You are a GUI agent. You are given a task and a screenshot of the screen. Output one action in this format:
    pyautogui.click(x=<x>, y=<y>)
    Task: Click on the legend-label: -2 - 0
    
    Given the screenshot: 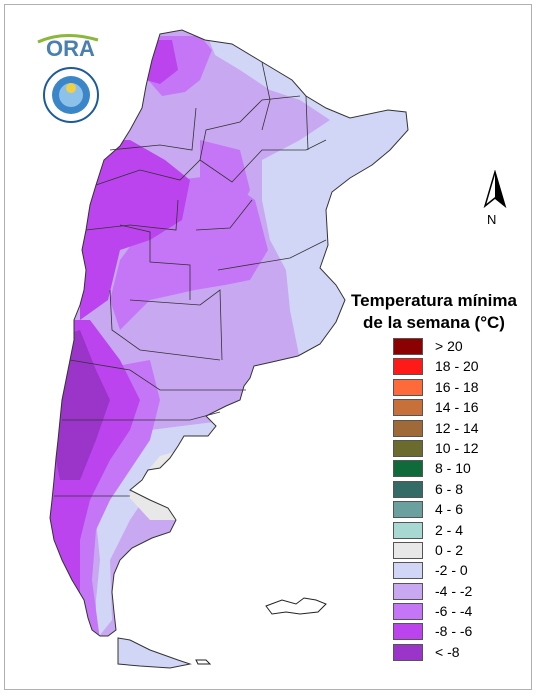 What is the action you would take?
    pyautogui.click(x=451, y=570)
    